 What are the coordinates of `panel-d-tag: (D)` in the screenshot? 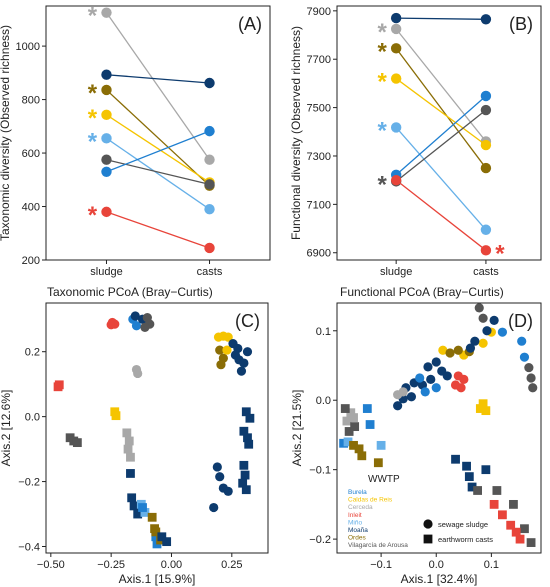 It's located at (520, 321).